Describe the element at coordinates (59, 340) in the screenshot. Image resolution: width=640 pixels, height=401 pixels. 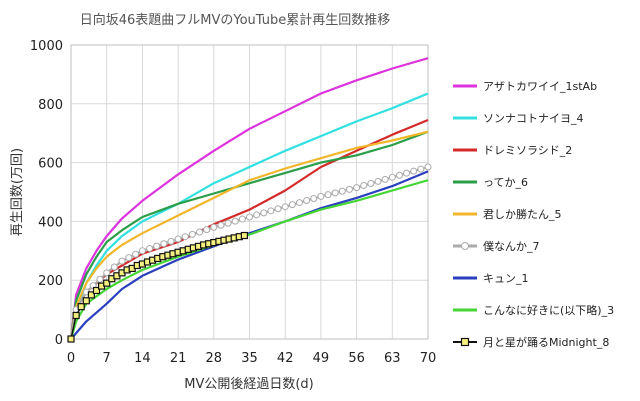
I see `y-tick-label: 0` at that location.